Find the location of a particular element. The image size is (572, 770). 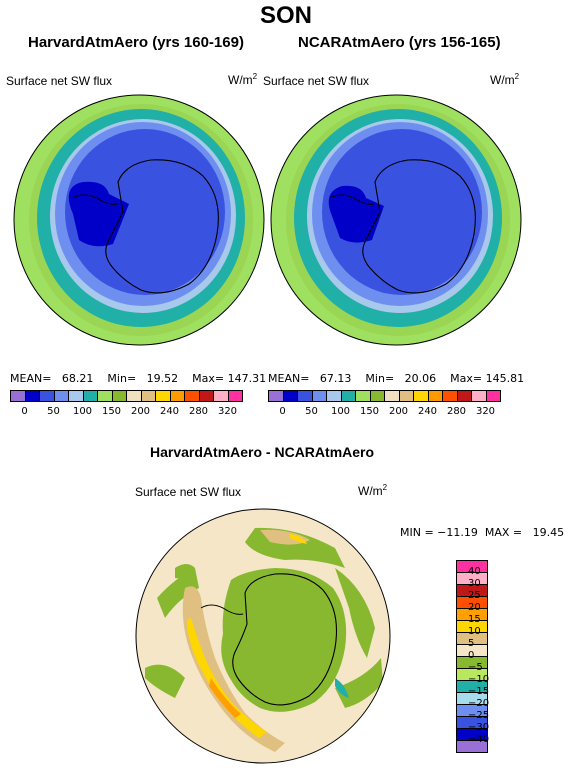

diff-minmax: MIN = −11.19 MAX = 19.45 is located at coordinates (482, 532).